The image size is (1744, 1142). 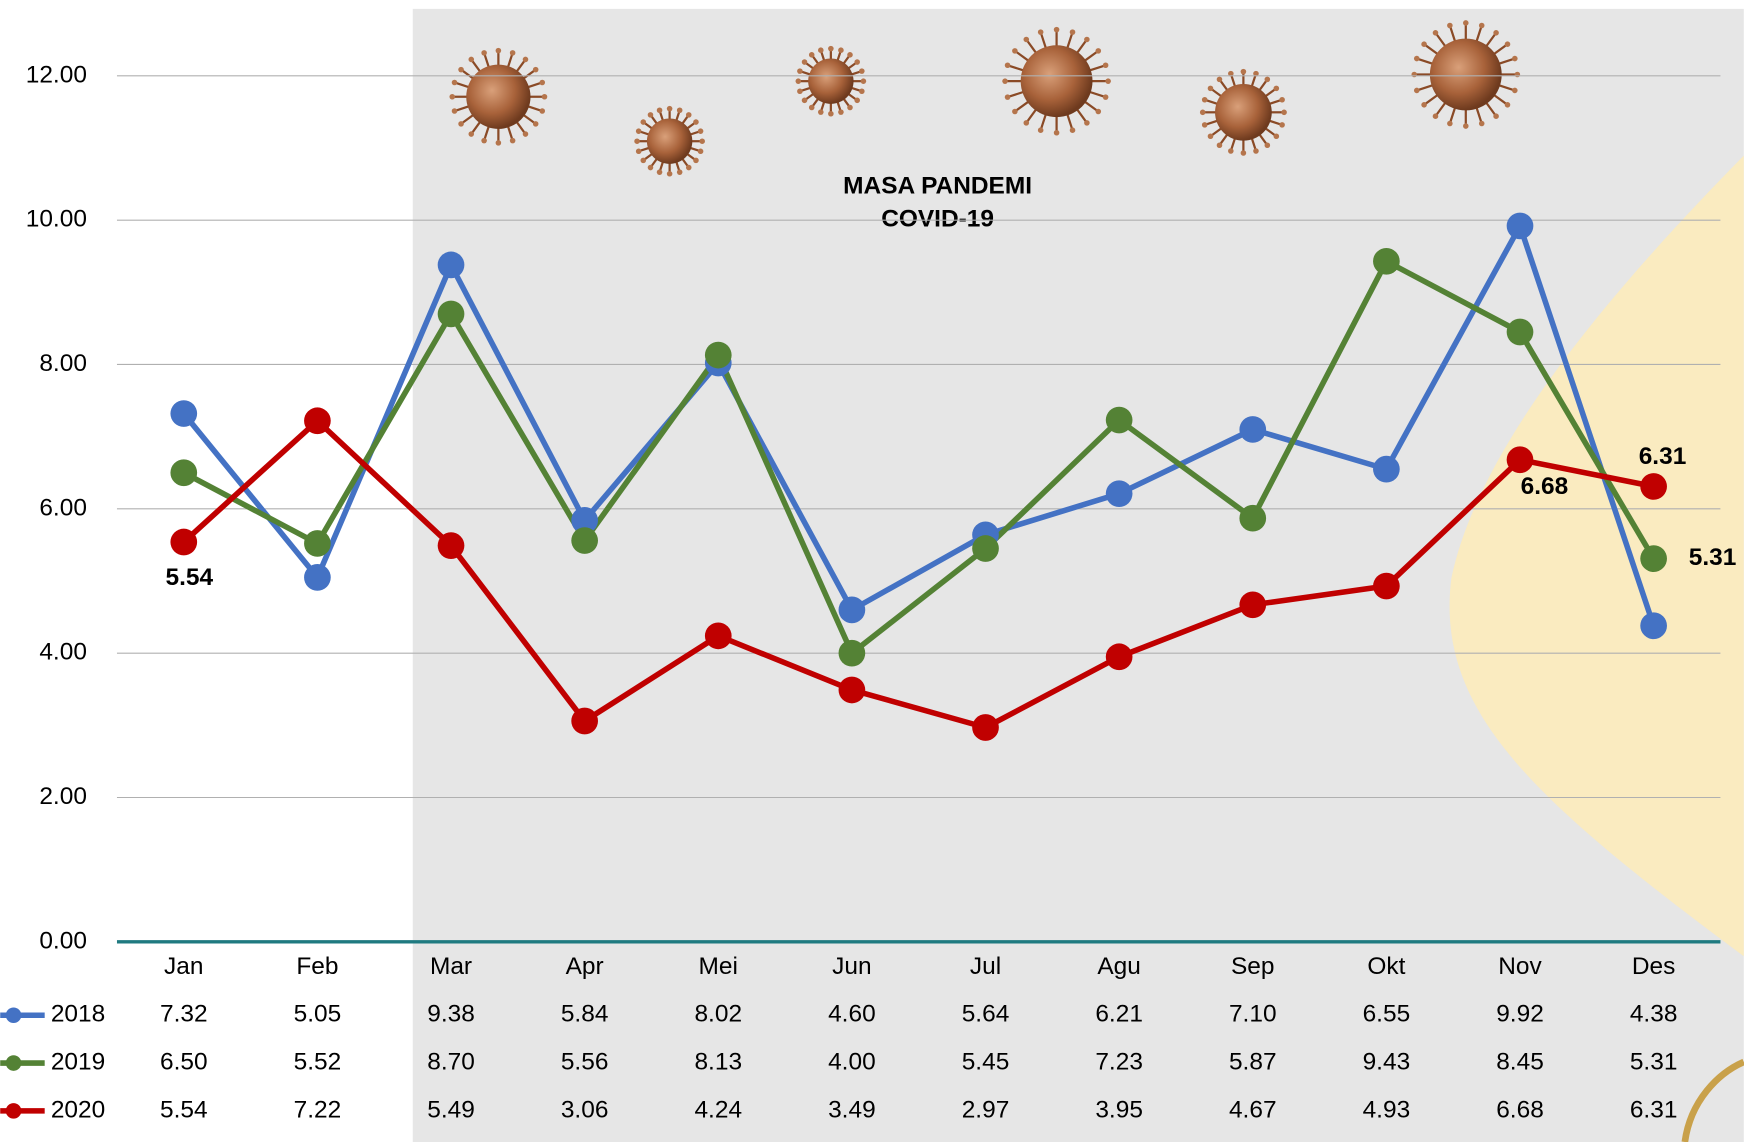 I want to click on table-cell: 5.54, so click(x=184, y=1109).